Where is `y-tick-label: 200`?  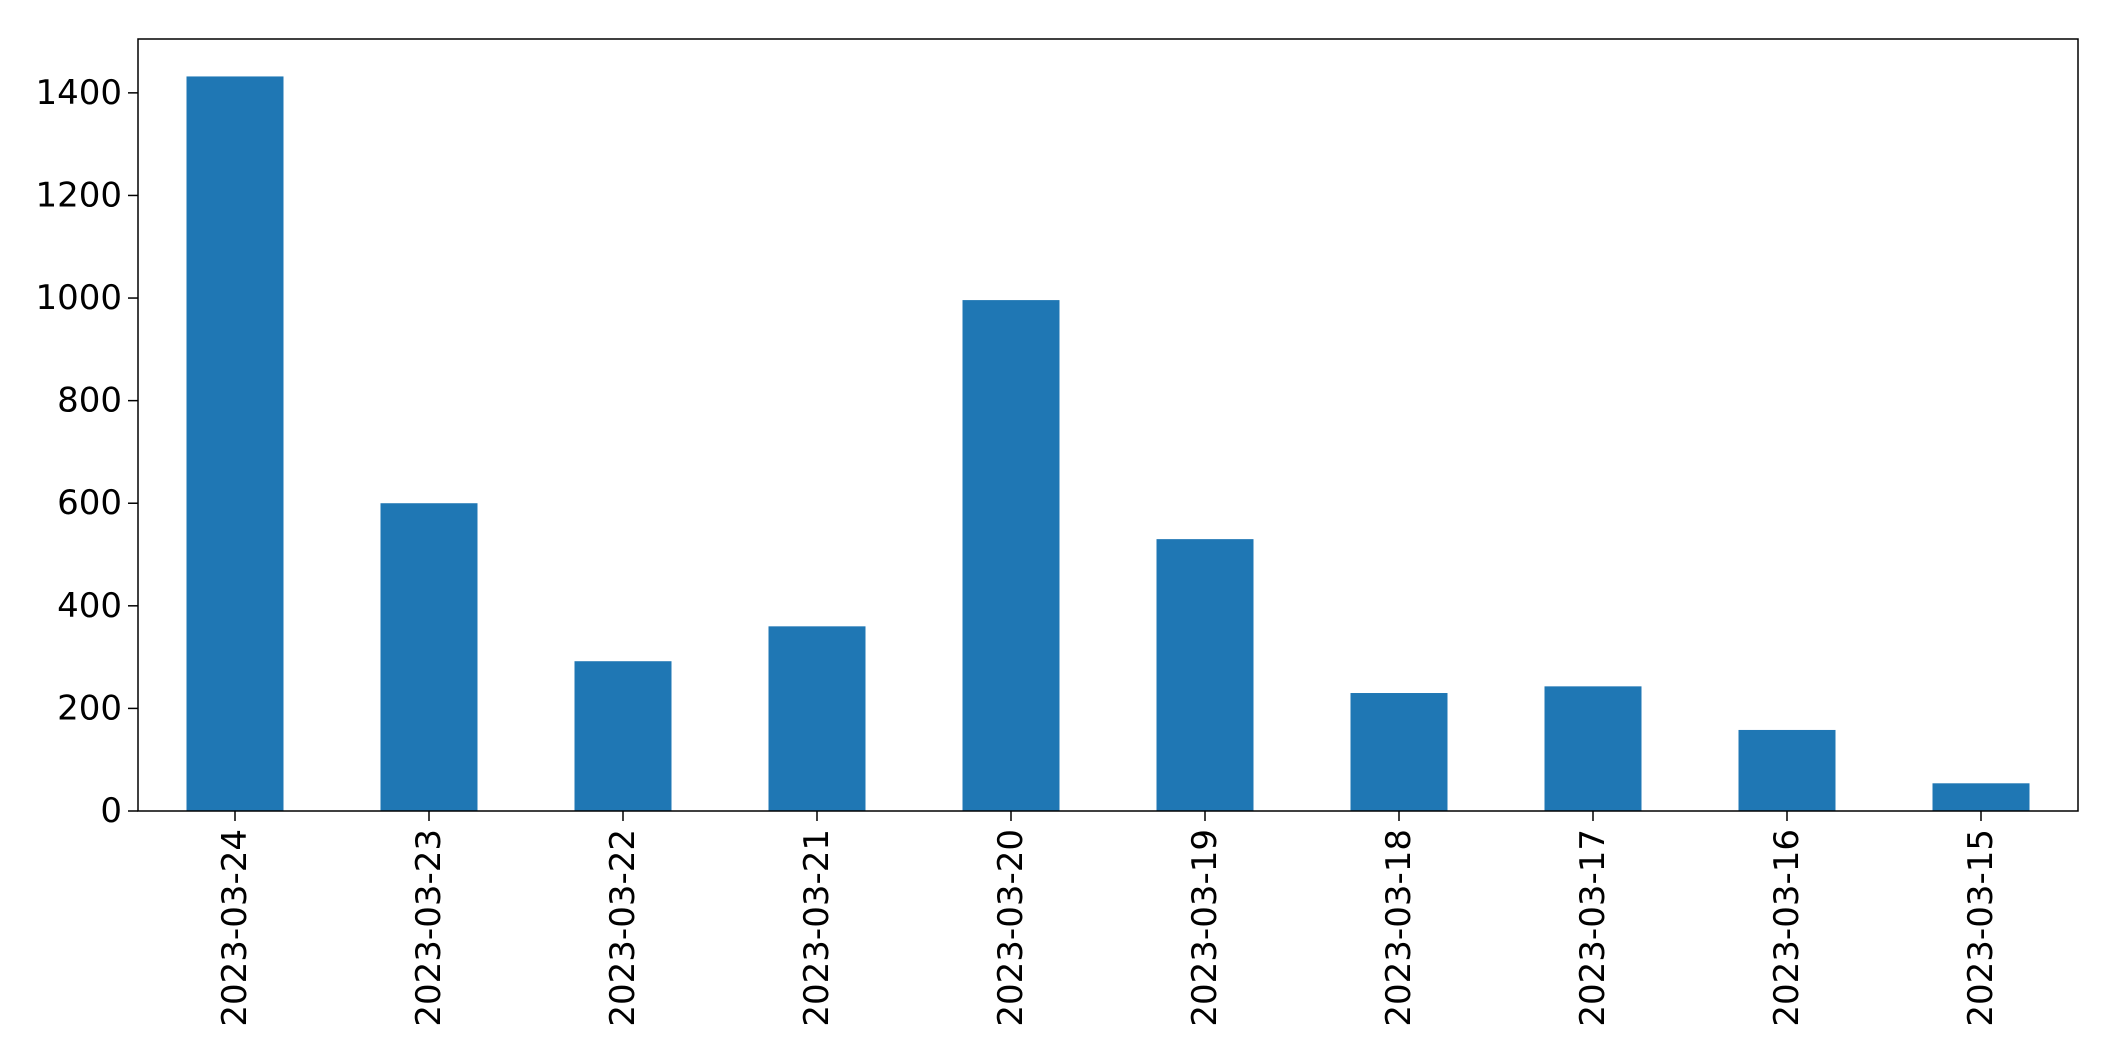 y-tick-label: 200 is located at coordinates (89, 708).